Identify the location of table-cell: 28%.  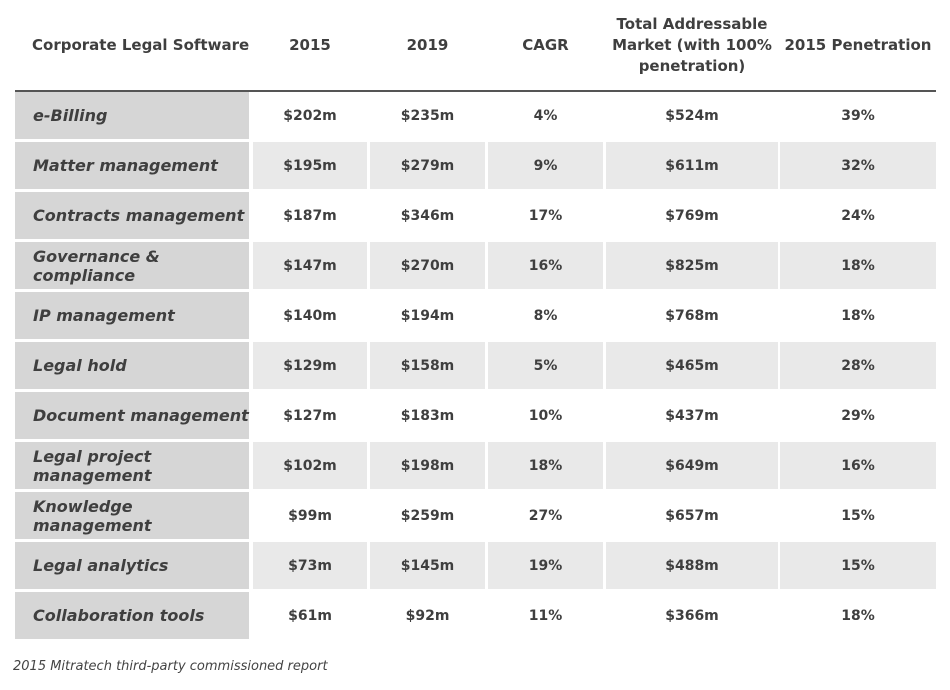
(858, 365).